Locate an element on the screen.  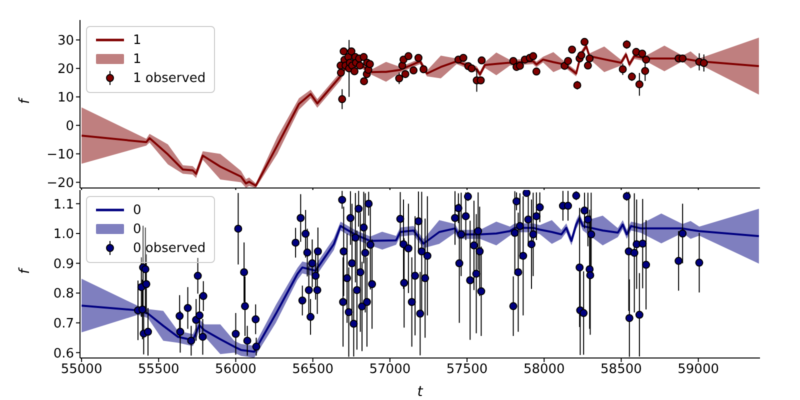
x-tick-label: 57500 is located at coordinates (467, 370).